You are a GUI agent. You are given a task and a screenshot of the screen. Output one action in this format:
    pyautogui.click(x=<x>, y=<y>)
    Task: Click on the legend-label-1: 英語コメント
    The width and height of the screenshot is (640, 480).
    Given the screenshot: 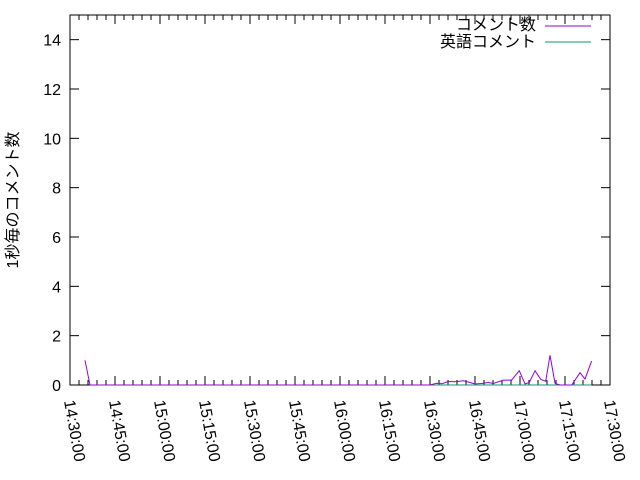 What is the action you would take?
    pyautogui.click(x=488, y=42)
    